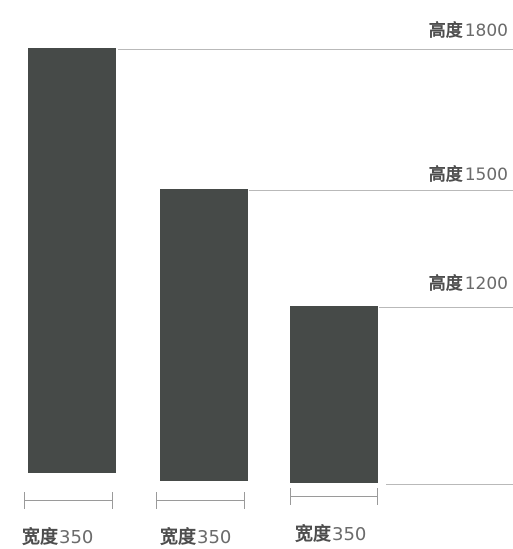  I want to click on height-value: 1800, so click(486, 31).